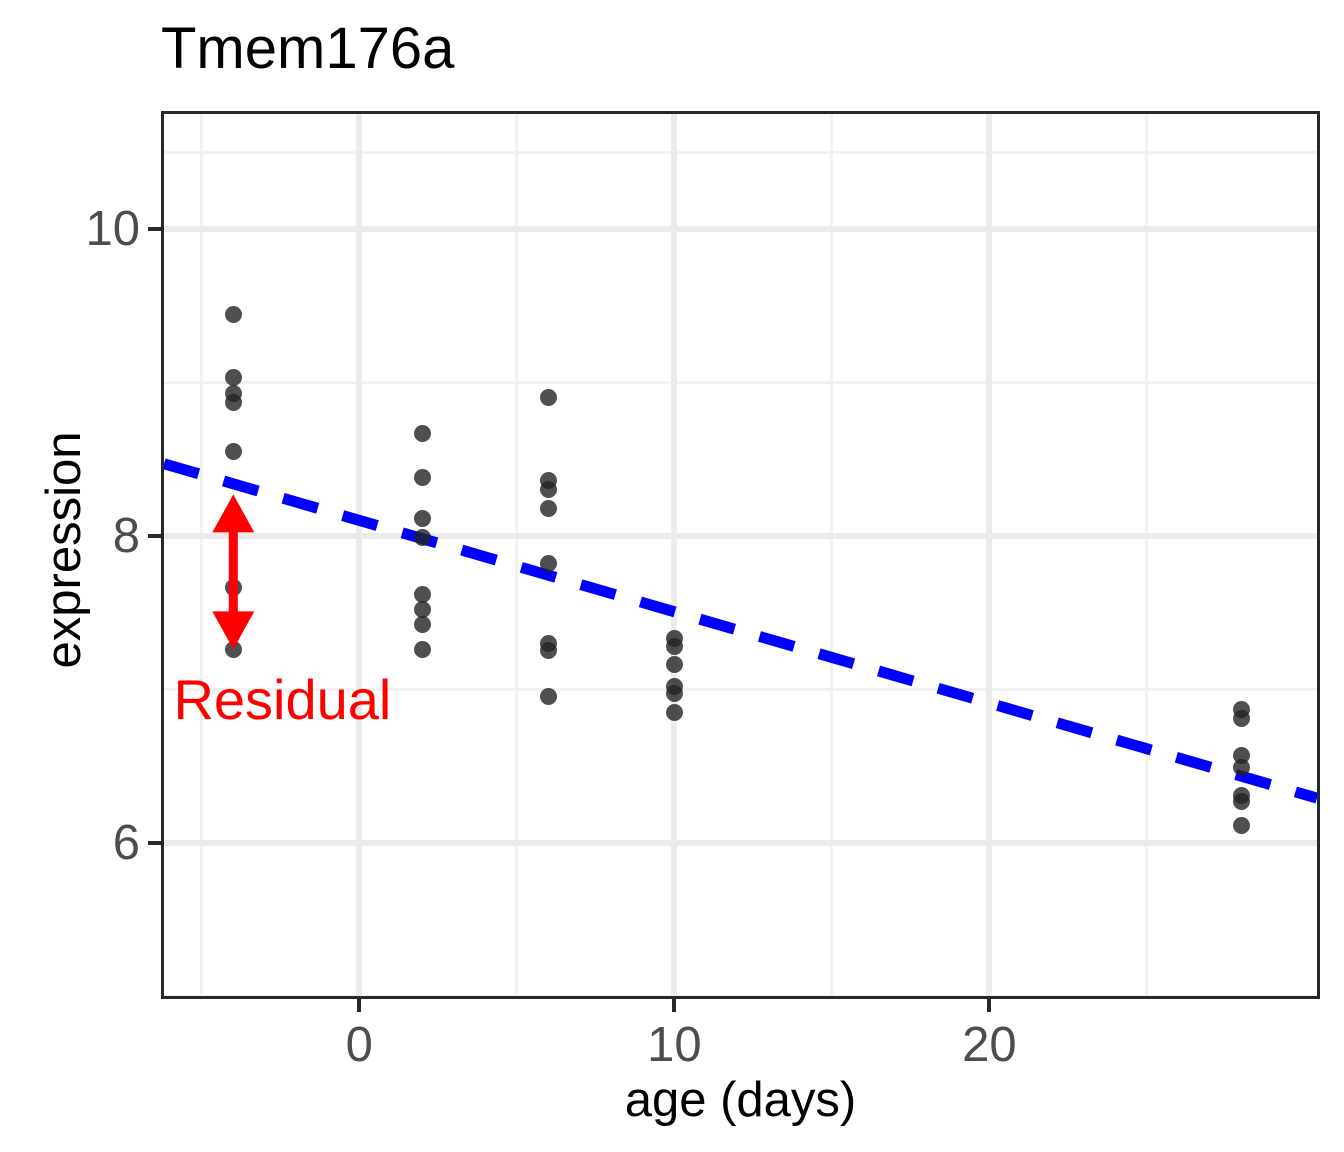  I want to click on y-axis-title: expression, so click(64, 550).